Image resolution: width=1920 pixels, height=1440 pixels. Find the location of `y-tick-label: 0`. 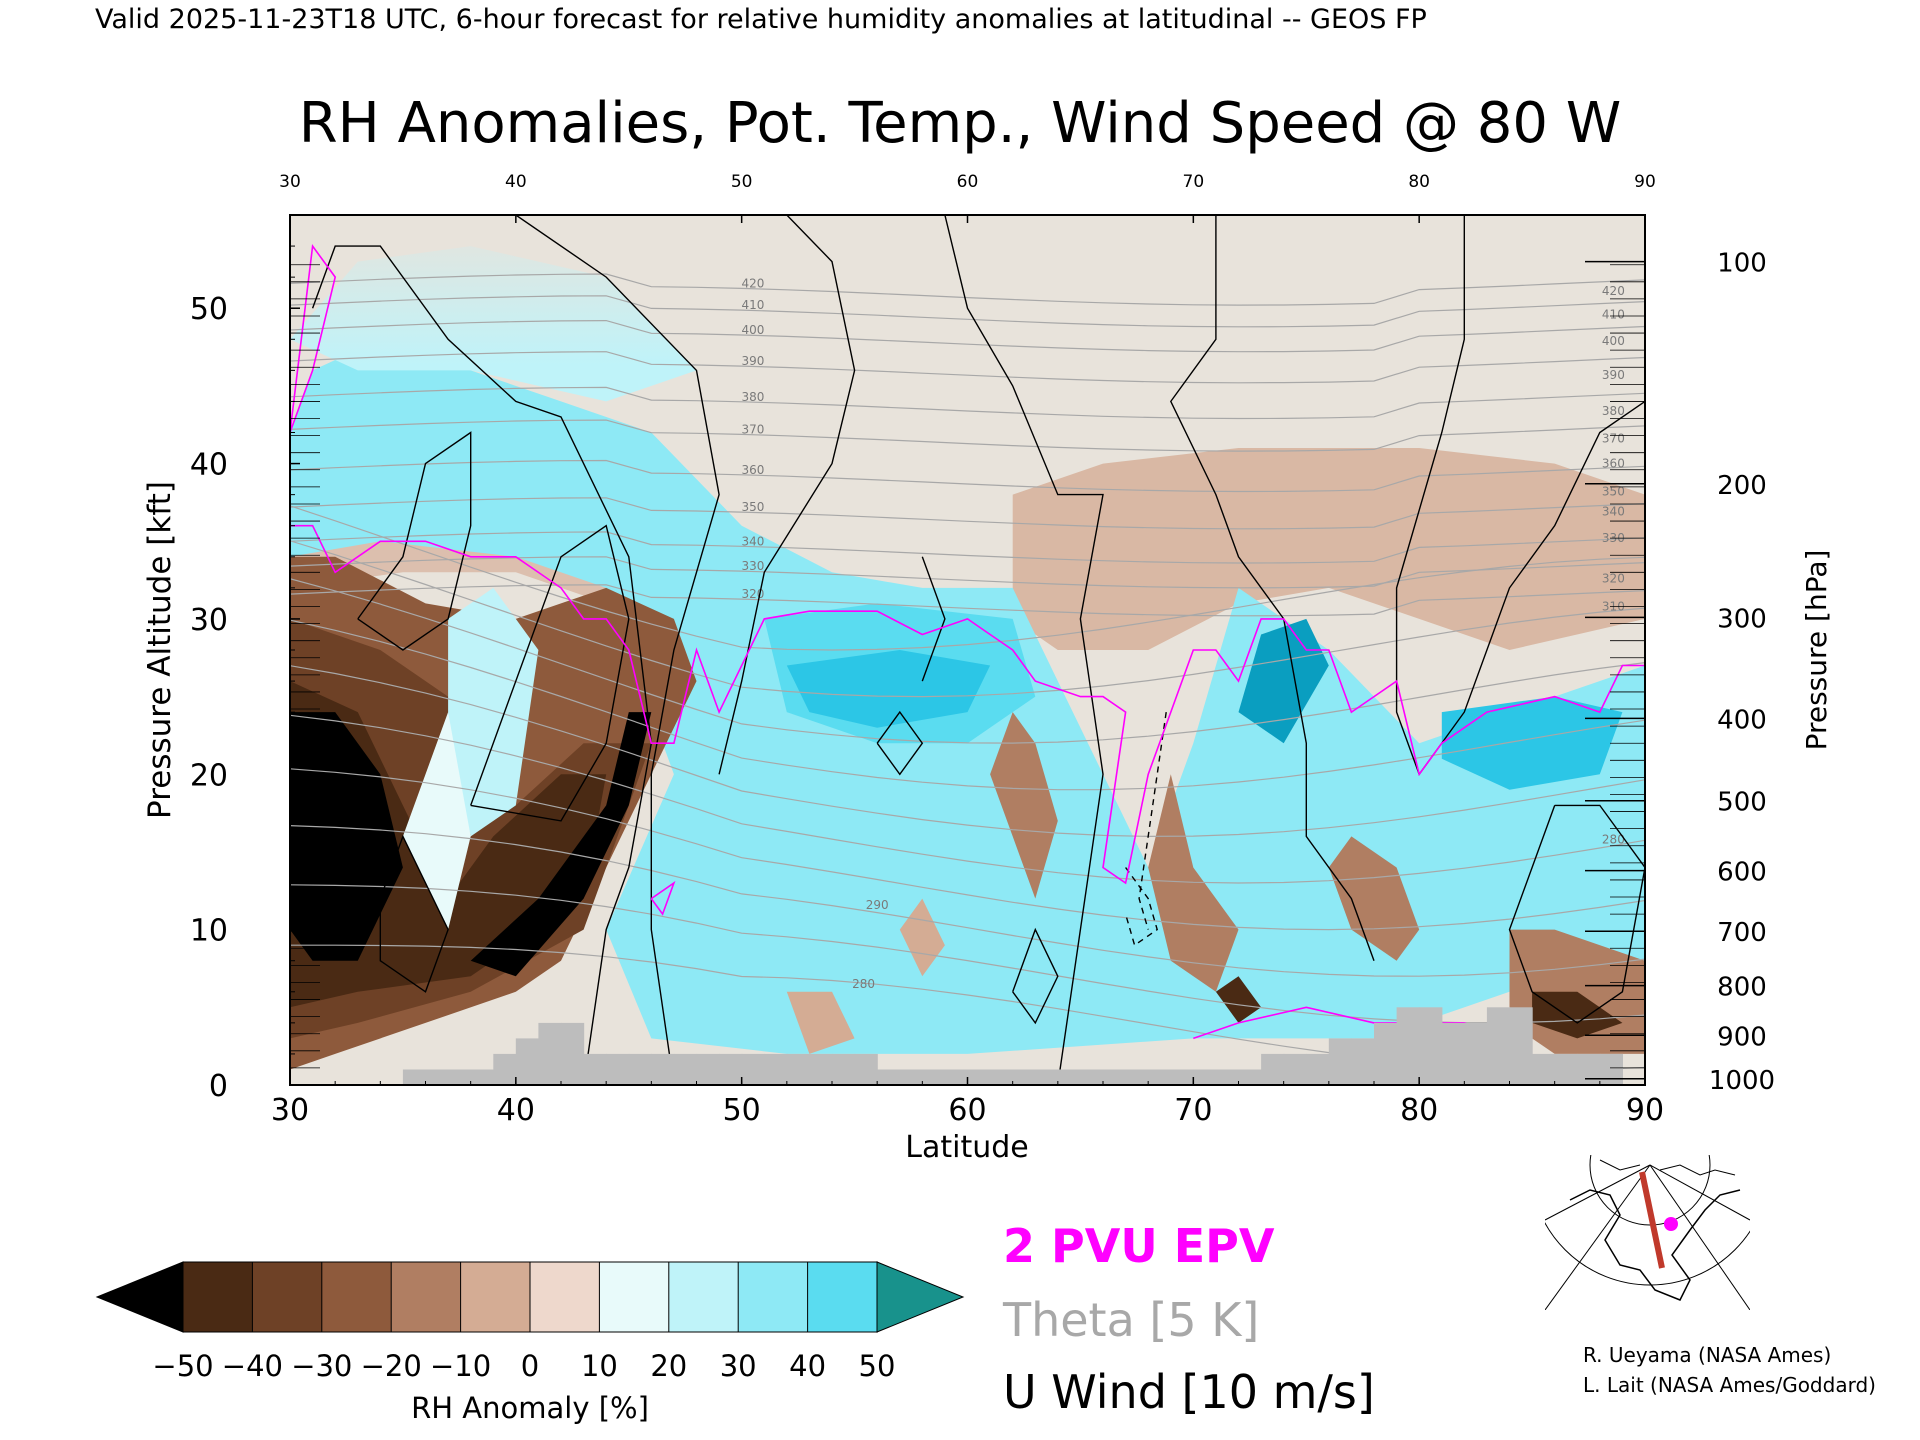

y-tick-label: 0 is located at coordinates (218, 1086).